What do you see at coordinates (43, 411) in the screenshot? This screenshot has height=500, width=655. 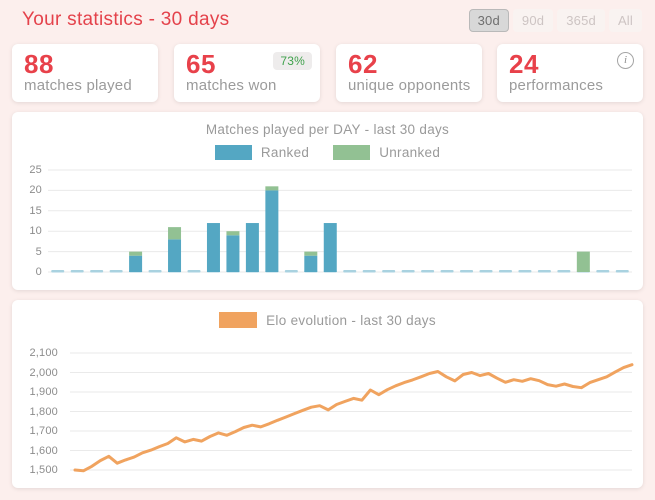 I see `y-tick-label: 1,800` at bounding box center [43, 411].